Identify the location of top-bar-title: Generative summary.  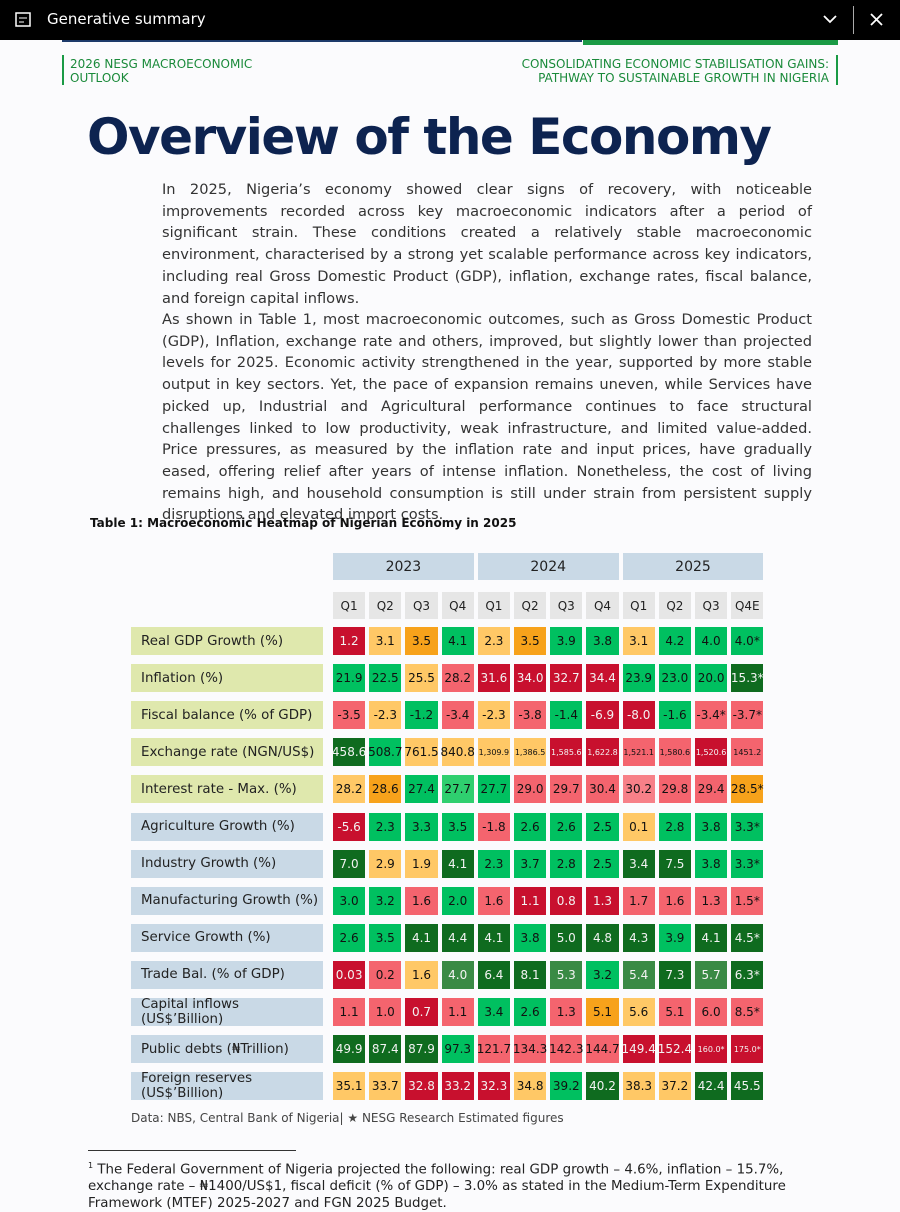
(126, 19).